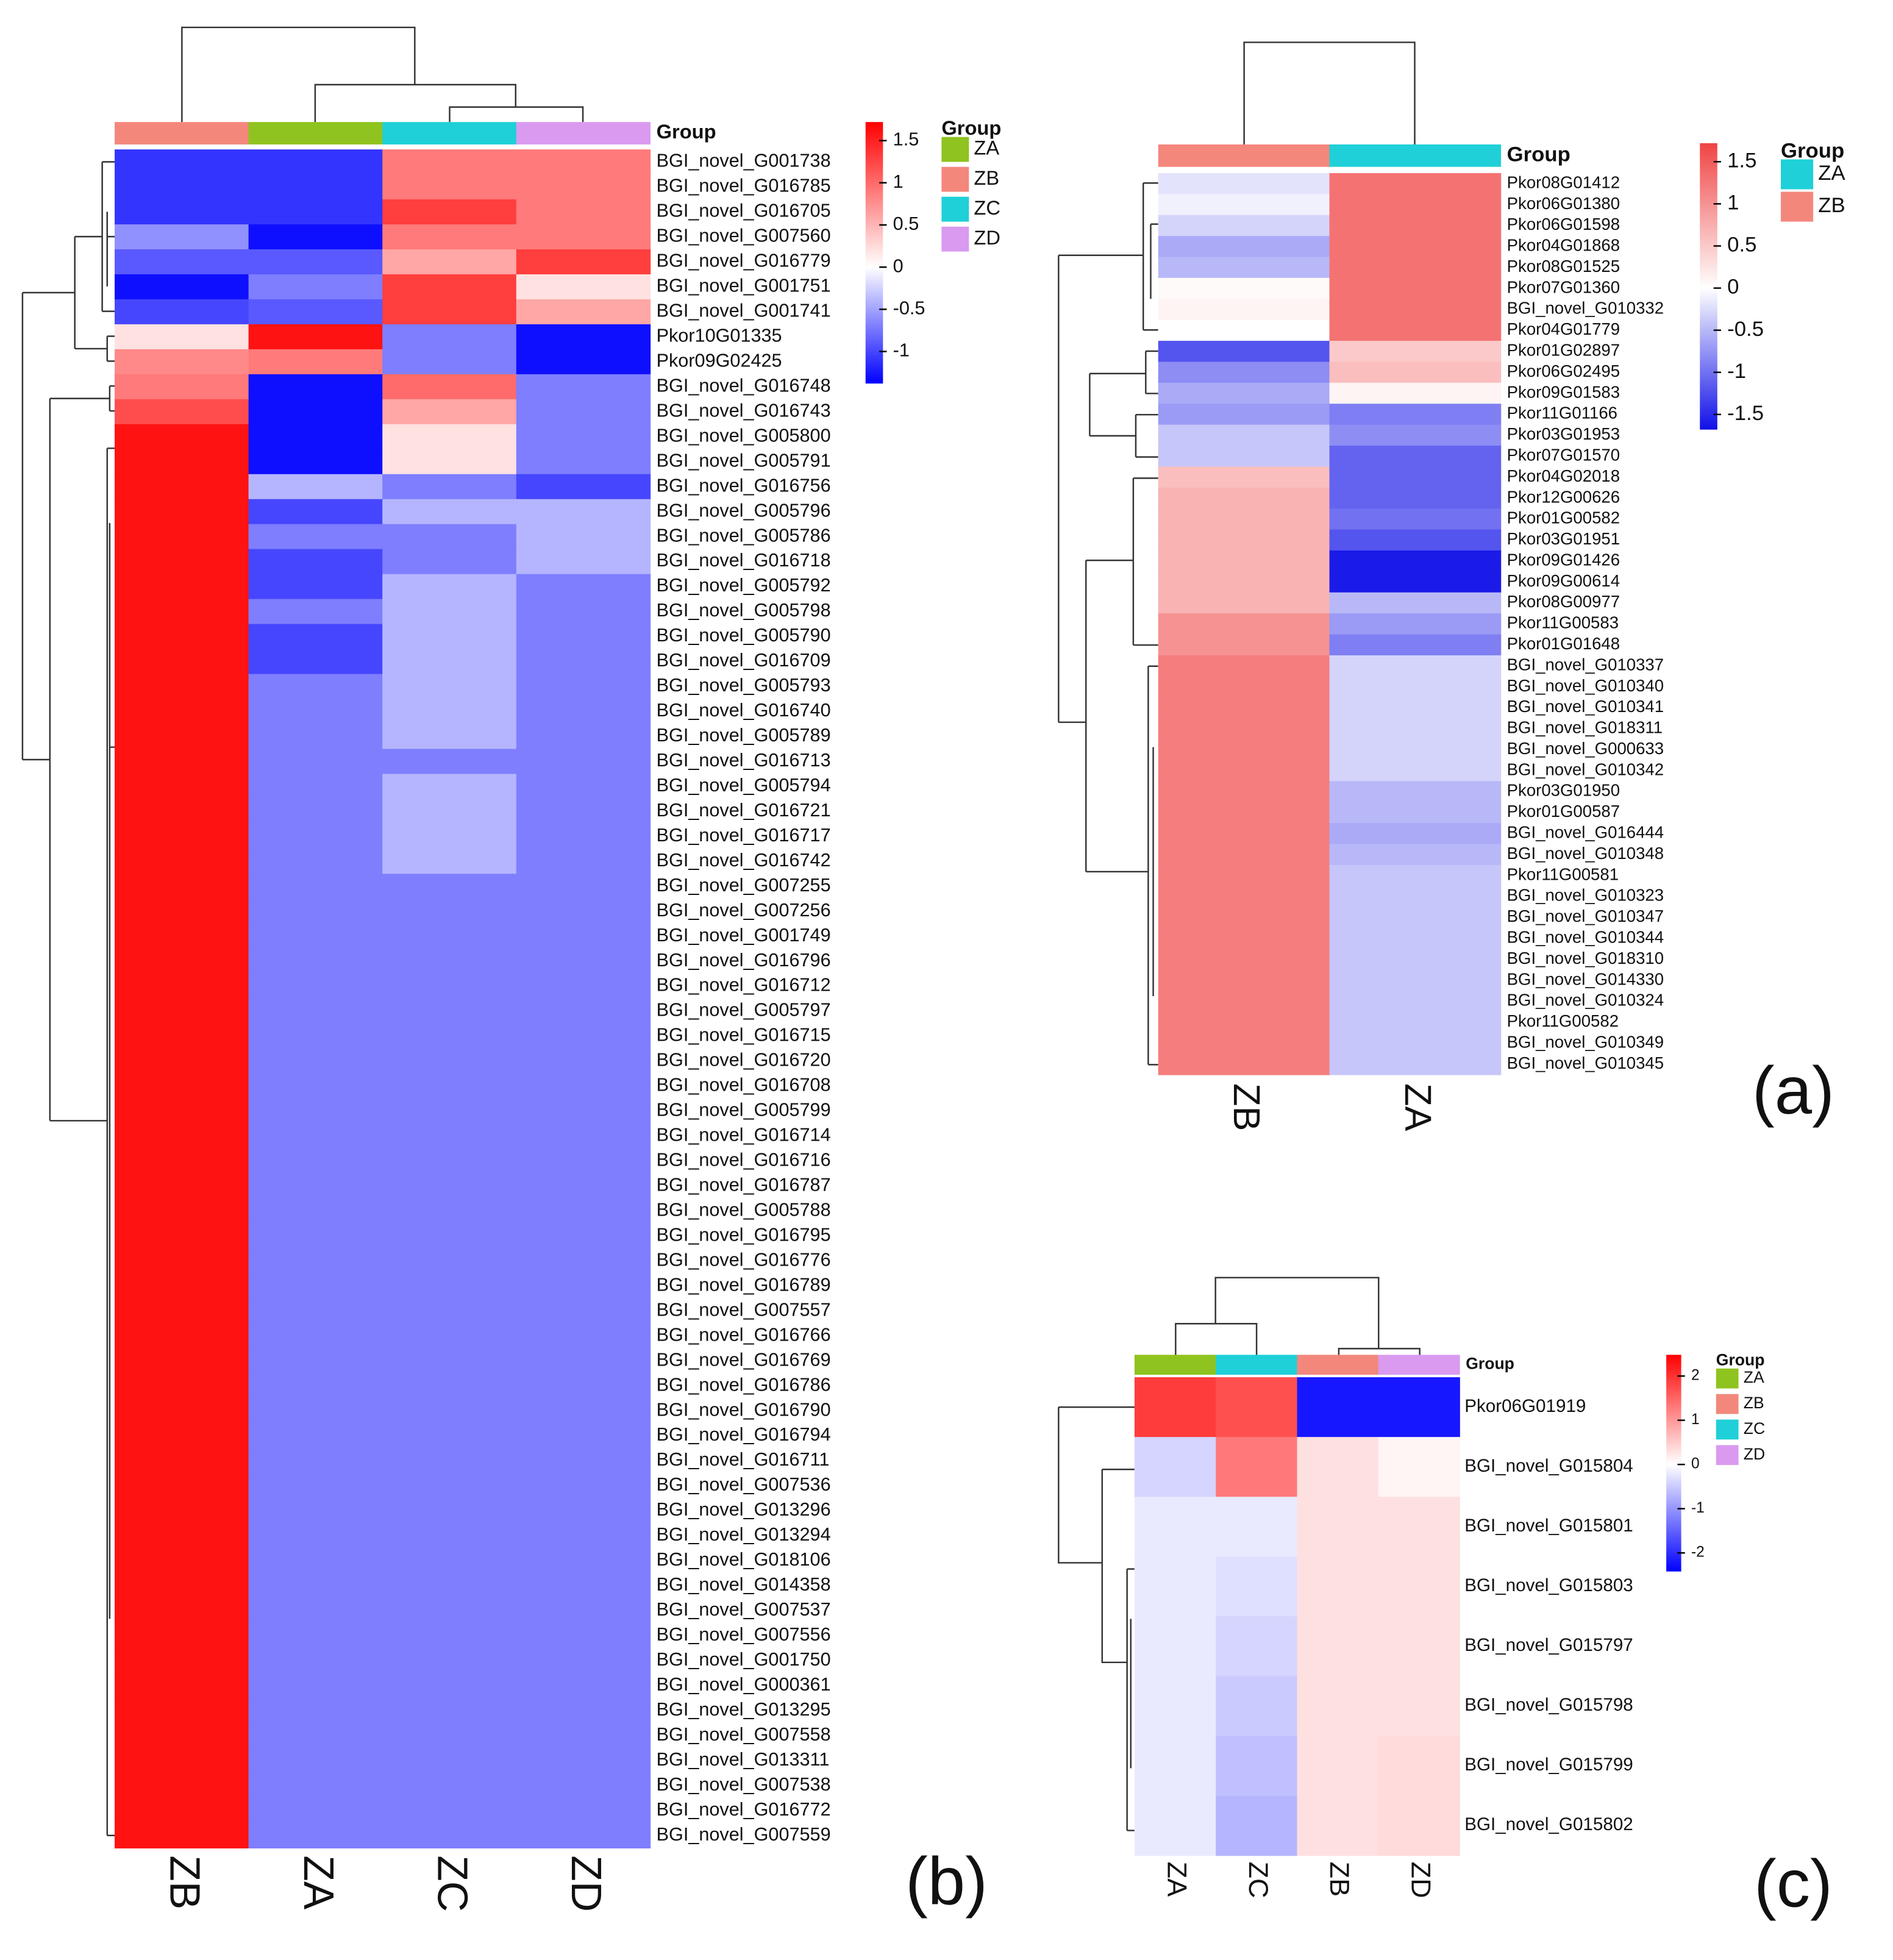 Image resolution: width=1893 pixels, height=1960 pixels. Describe the element at coordinates (744, 1635) in the screenshot. I see `row-label: BGI_novel_G007556` at that location.